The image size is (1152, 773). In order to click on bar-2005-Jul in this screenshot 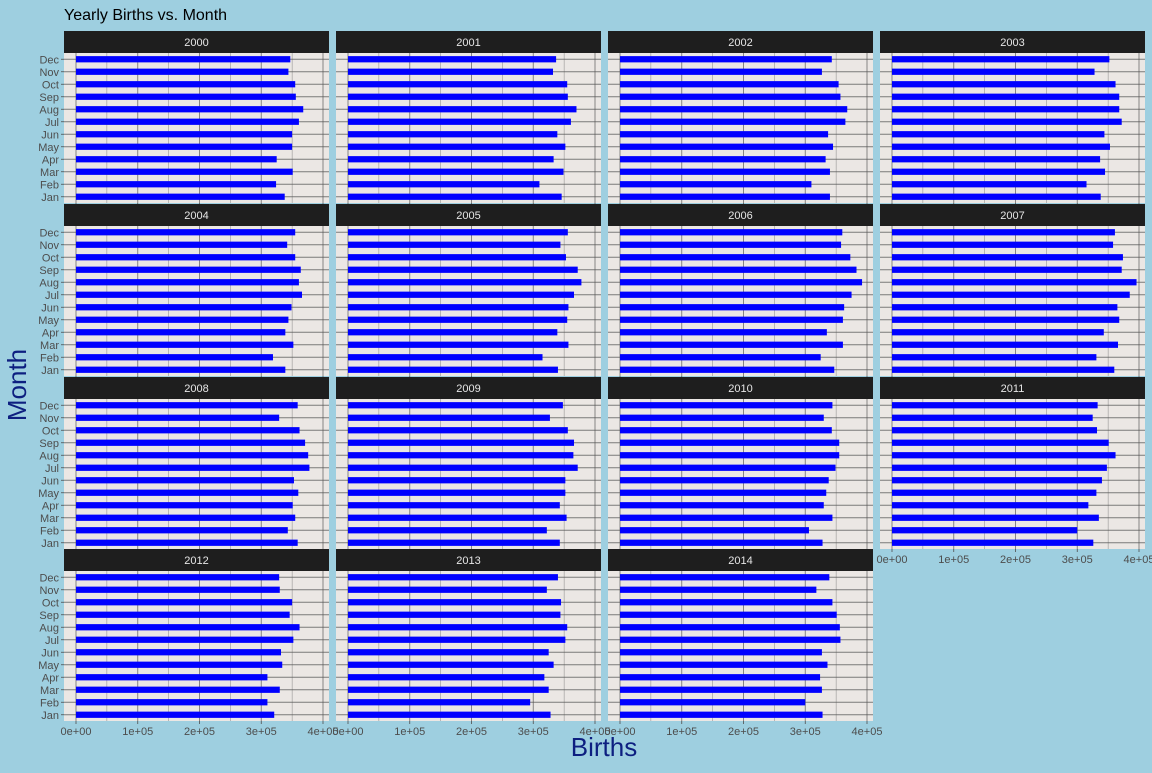, I will do `click(461, 294)`.